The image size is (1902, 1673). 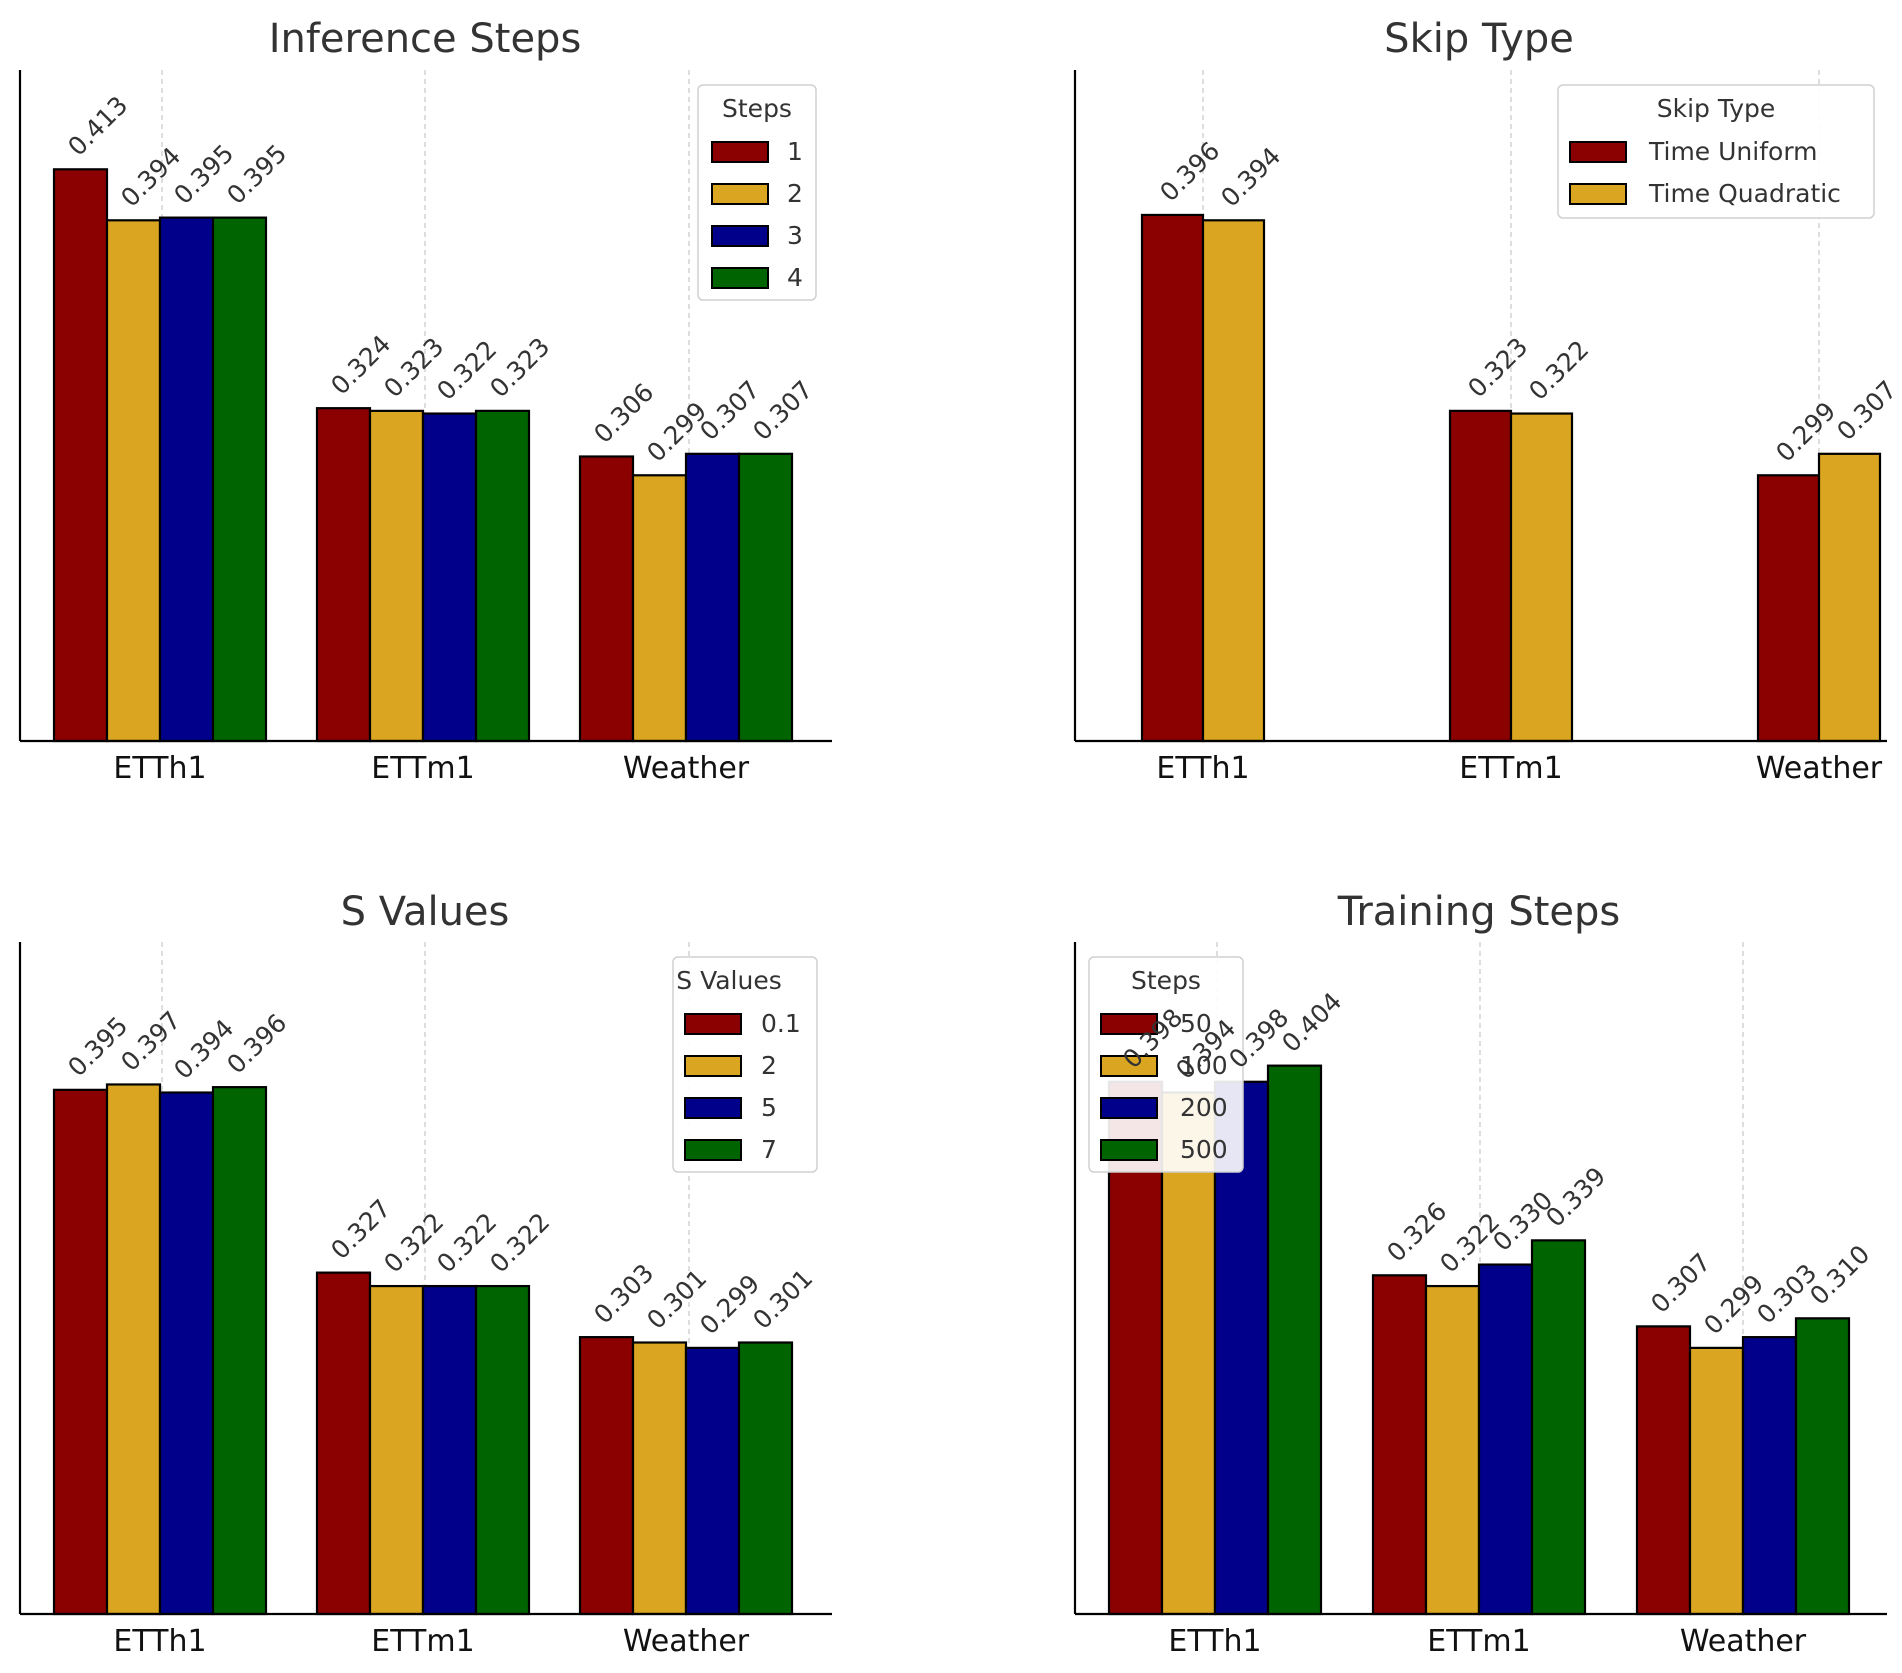 What do you see at coordinates (623, 413) in the screenshot?
I see `data-label: 0.306` at bounding box center [623, 413].